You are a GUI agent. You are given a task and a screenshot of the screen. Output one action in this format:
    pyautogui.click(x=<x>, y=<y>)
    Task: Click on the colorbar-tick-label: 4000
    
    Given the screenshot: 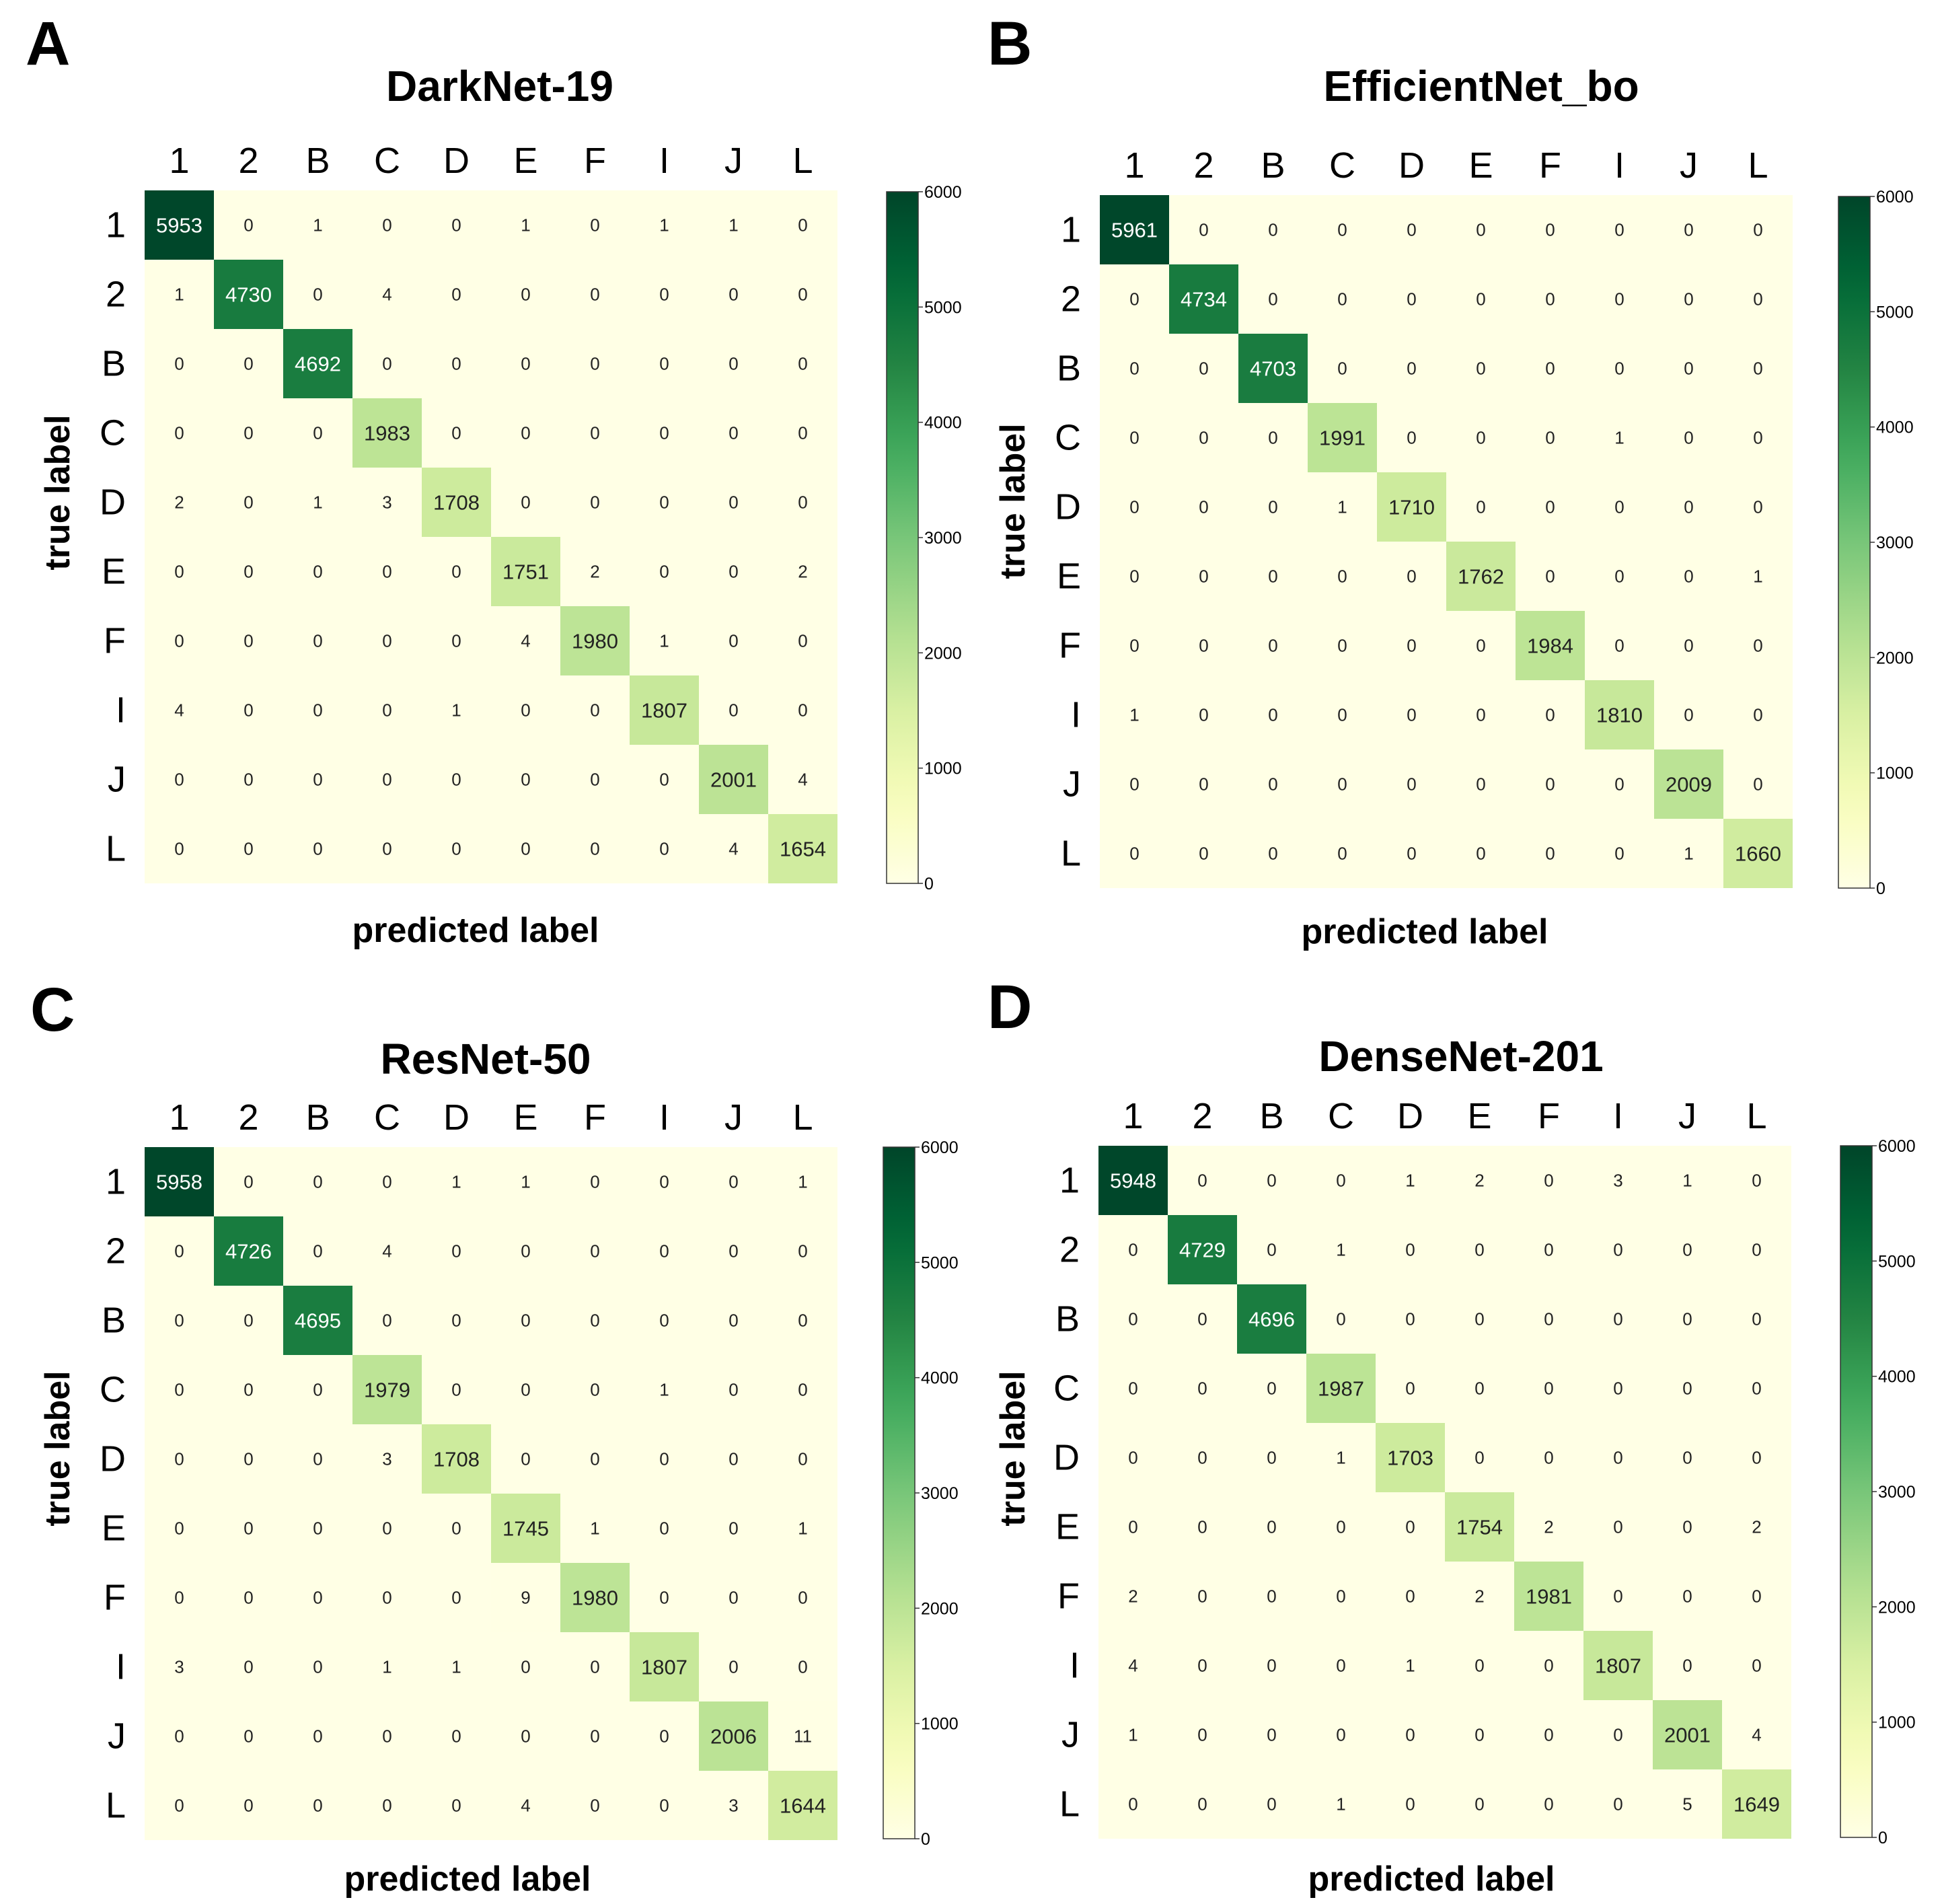 What is the action you would take?
    pyautogui.click(x=1897, y=1377)
    